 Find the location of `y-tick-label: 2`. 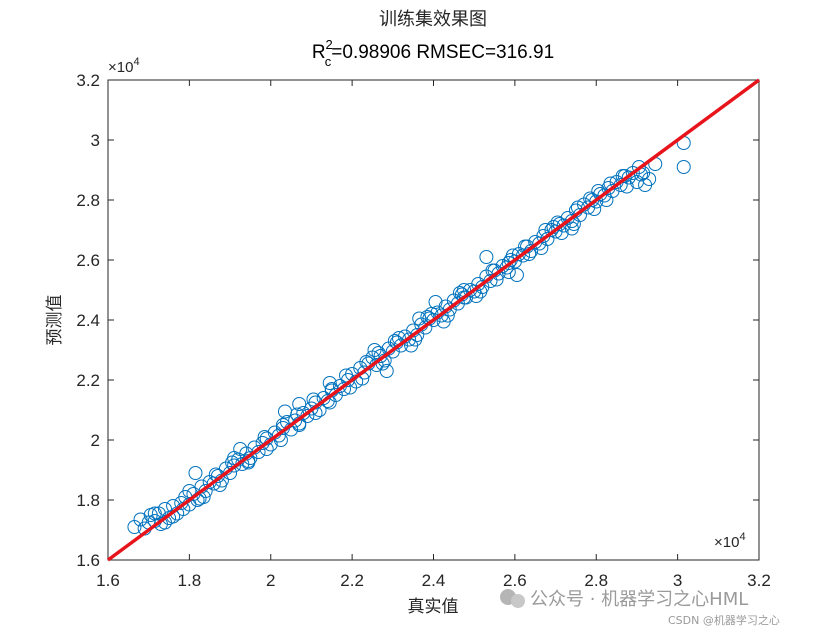

y-tick-label: 2 is located at coordinates (95, 440).